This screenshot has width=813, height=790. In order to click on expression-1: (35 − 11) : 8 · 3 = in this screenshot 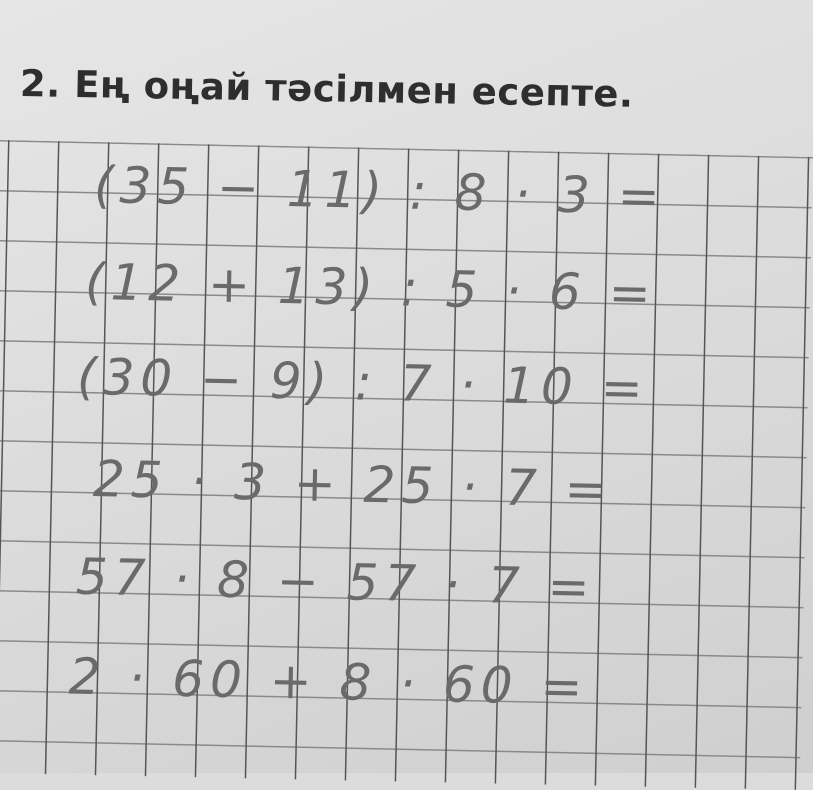, I will do `click(380, 190)`.